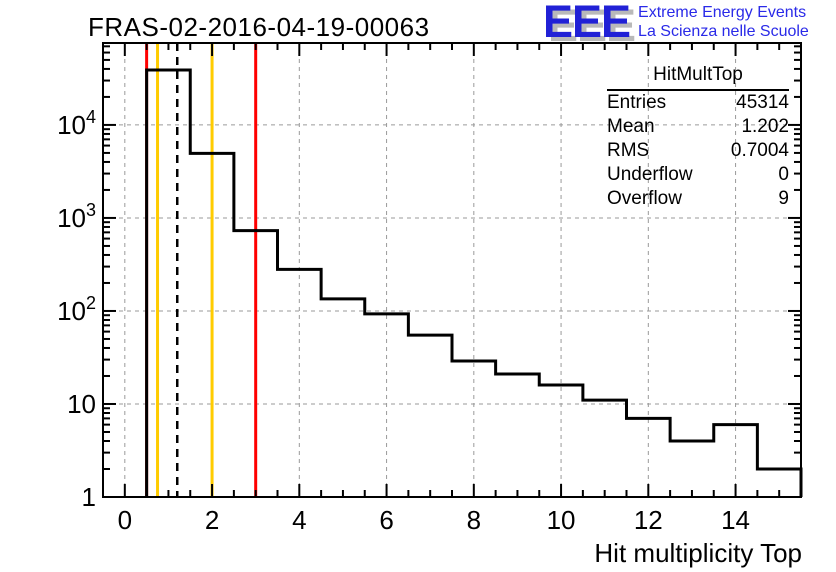  What do you see at coordinates (762, 102) in the screenshot?
I see `stats-value: 45314` at bounding box center [762, 102].